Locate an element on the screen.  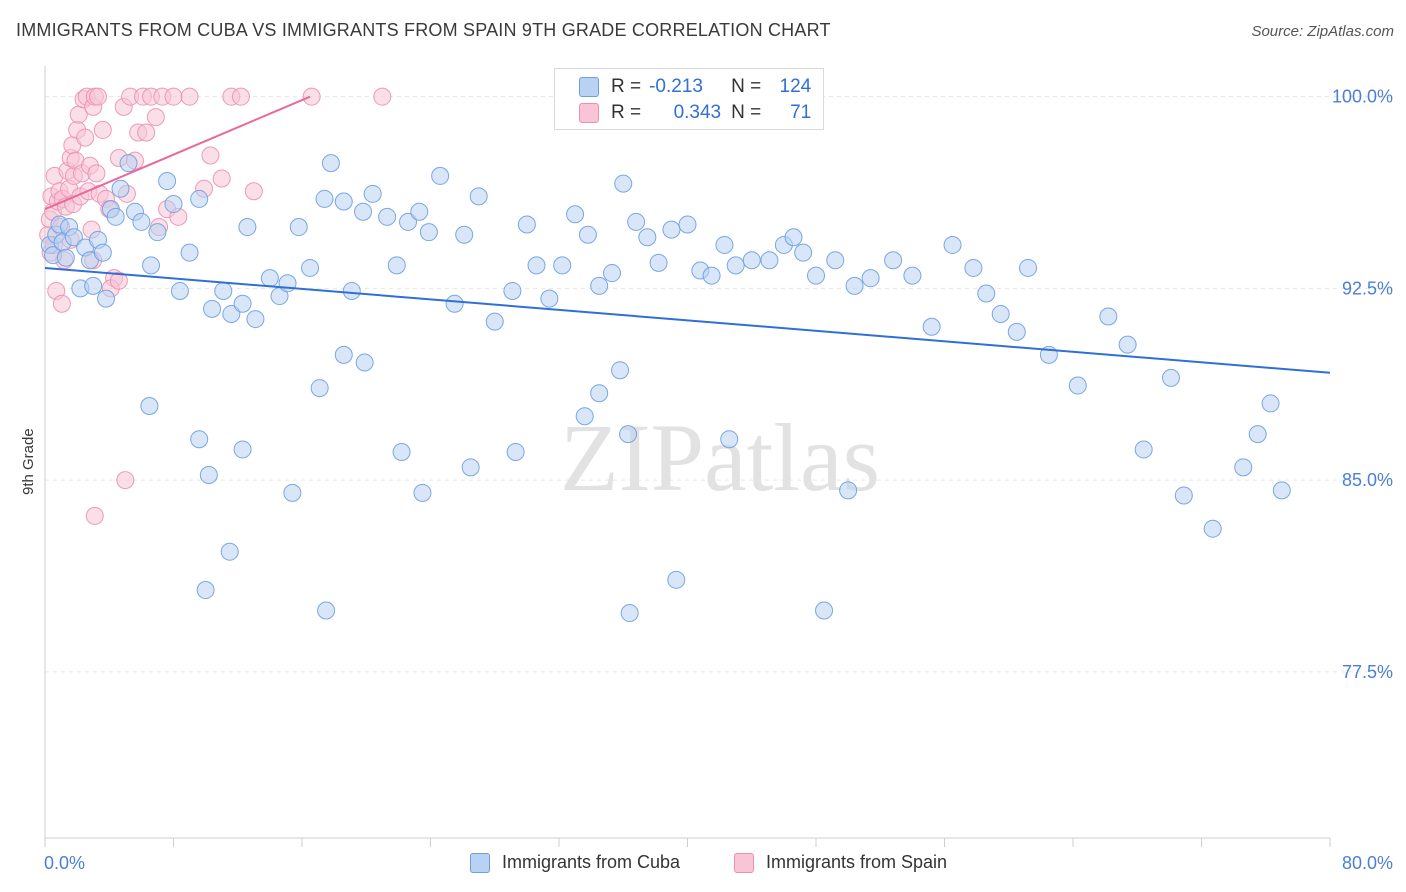
y-tick-label: 100.0% is located at coordinates (1362, 97).